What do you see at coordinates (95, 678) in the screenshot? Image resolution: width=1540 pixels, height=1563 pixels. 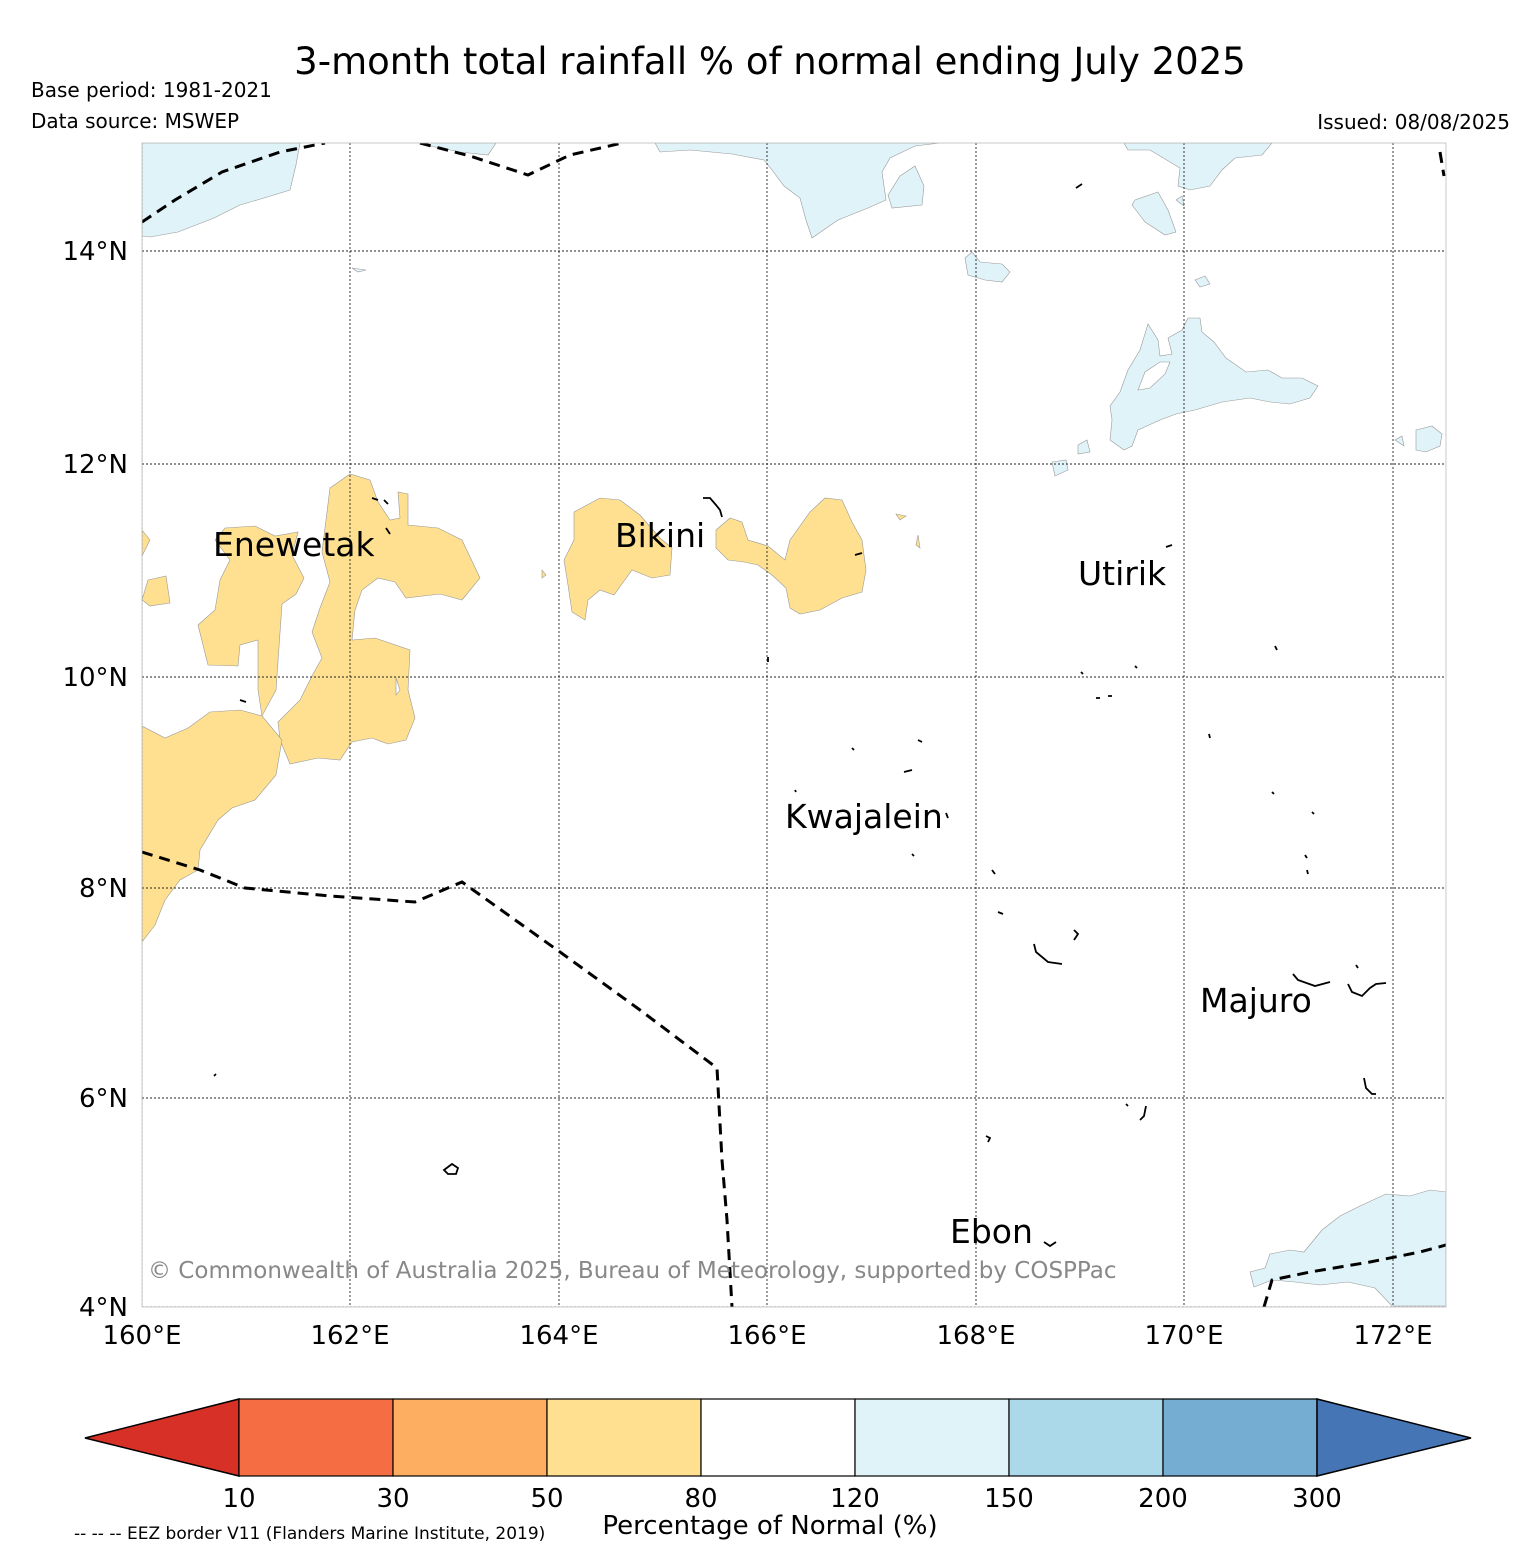 I see `lat-tick: 10°N` at bounding box center [95, 678].